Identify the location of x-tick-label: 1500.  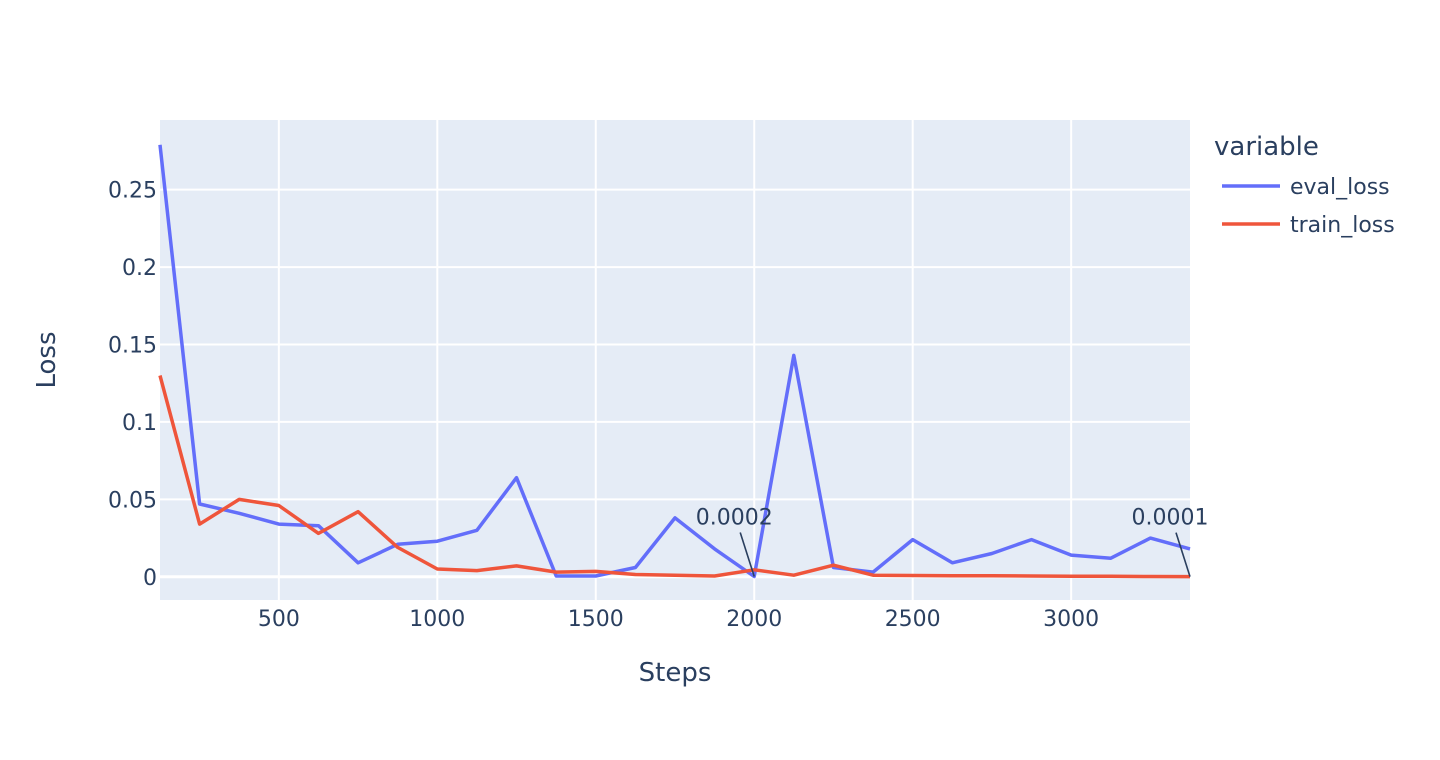
(596, 619).